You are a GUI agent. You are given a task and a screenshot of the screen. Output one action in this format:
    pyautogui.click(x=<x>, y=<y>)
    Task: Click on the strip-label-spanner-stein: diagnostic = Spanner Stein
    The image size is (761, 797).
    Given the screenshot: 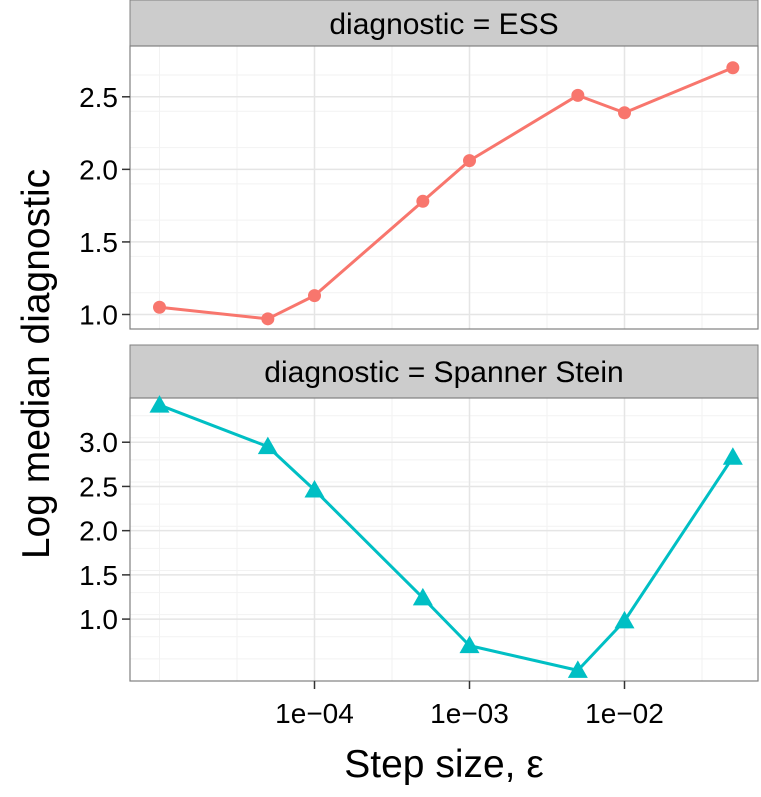 What is the action you would take?
    pyautogui.click(x=443, y=372)
    